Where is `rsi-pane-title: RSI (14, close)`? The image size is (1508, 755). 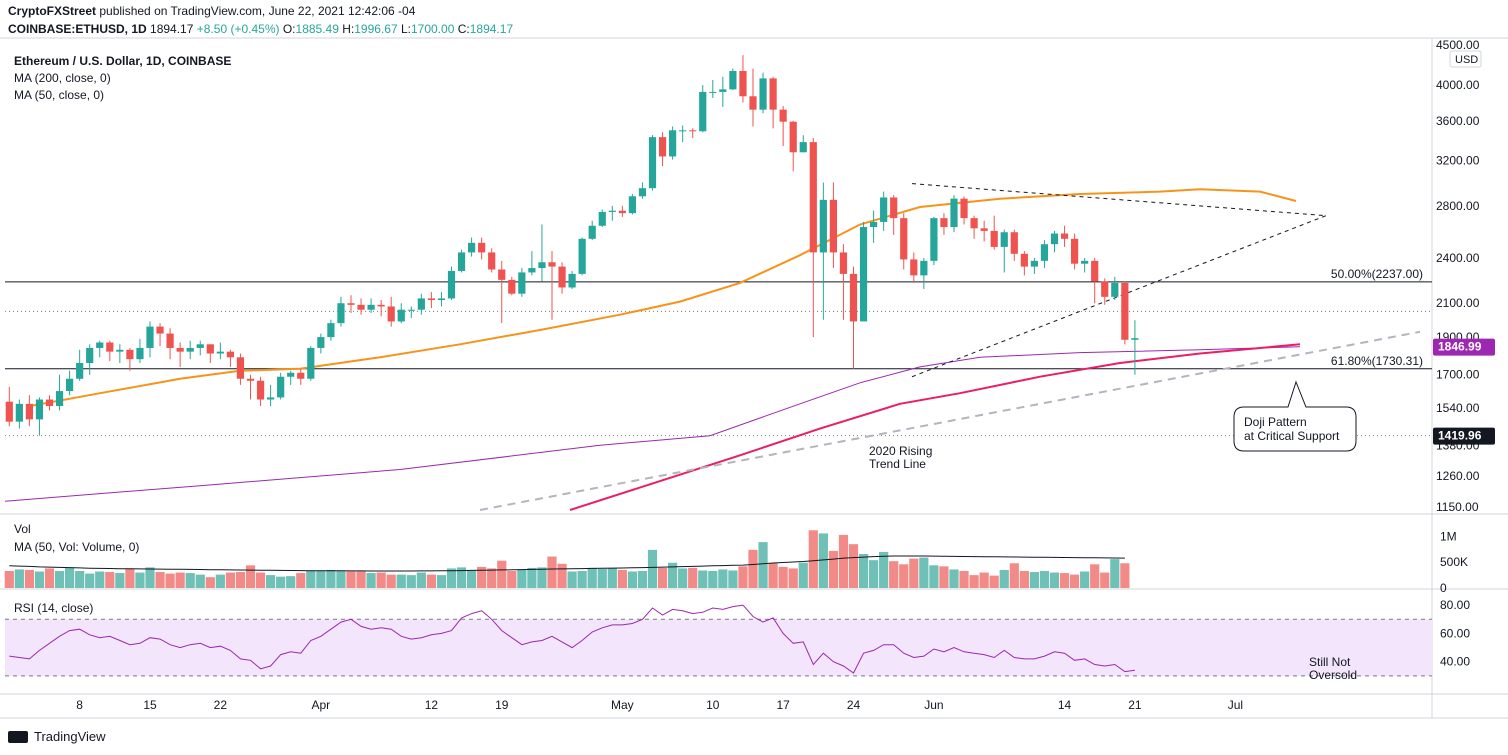 rsi-pane-title: RSI (14, close) is located at coordinates (53, 608).